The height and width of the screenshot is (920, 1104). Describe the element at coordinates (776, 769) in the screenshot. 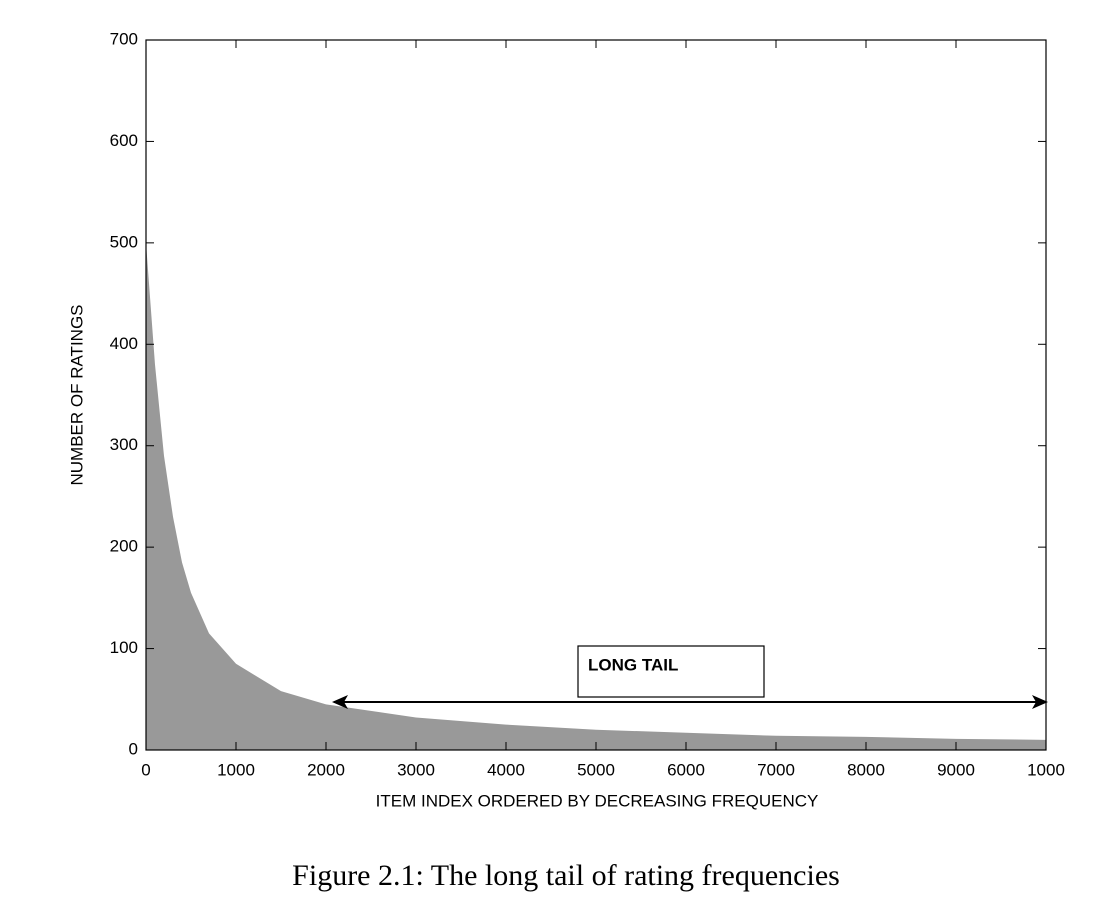

I see `x-tick-label: 7000` at that location.